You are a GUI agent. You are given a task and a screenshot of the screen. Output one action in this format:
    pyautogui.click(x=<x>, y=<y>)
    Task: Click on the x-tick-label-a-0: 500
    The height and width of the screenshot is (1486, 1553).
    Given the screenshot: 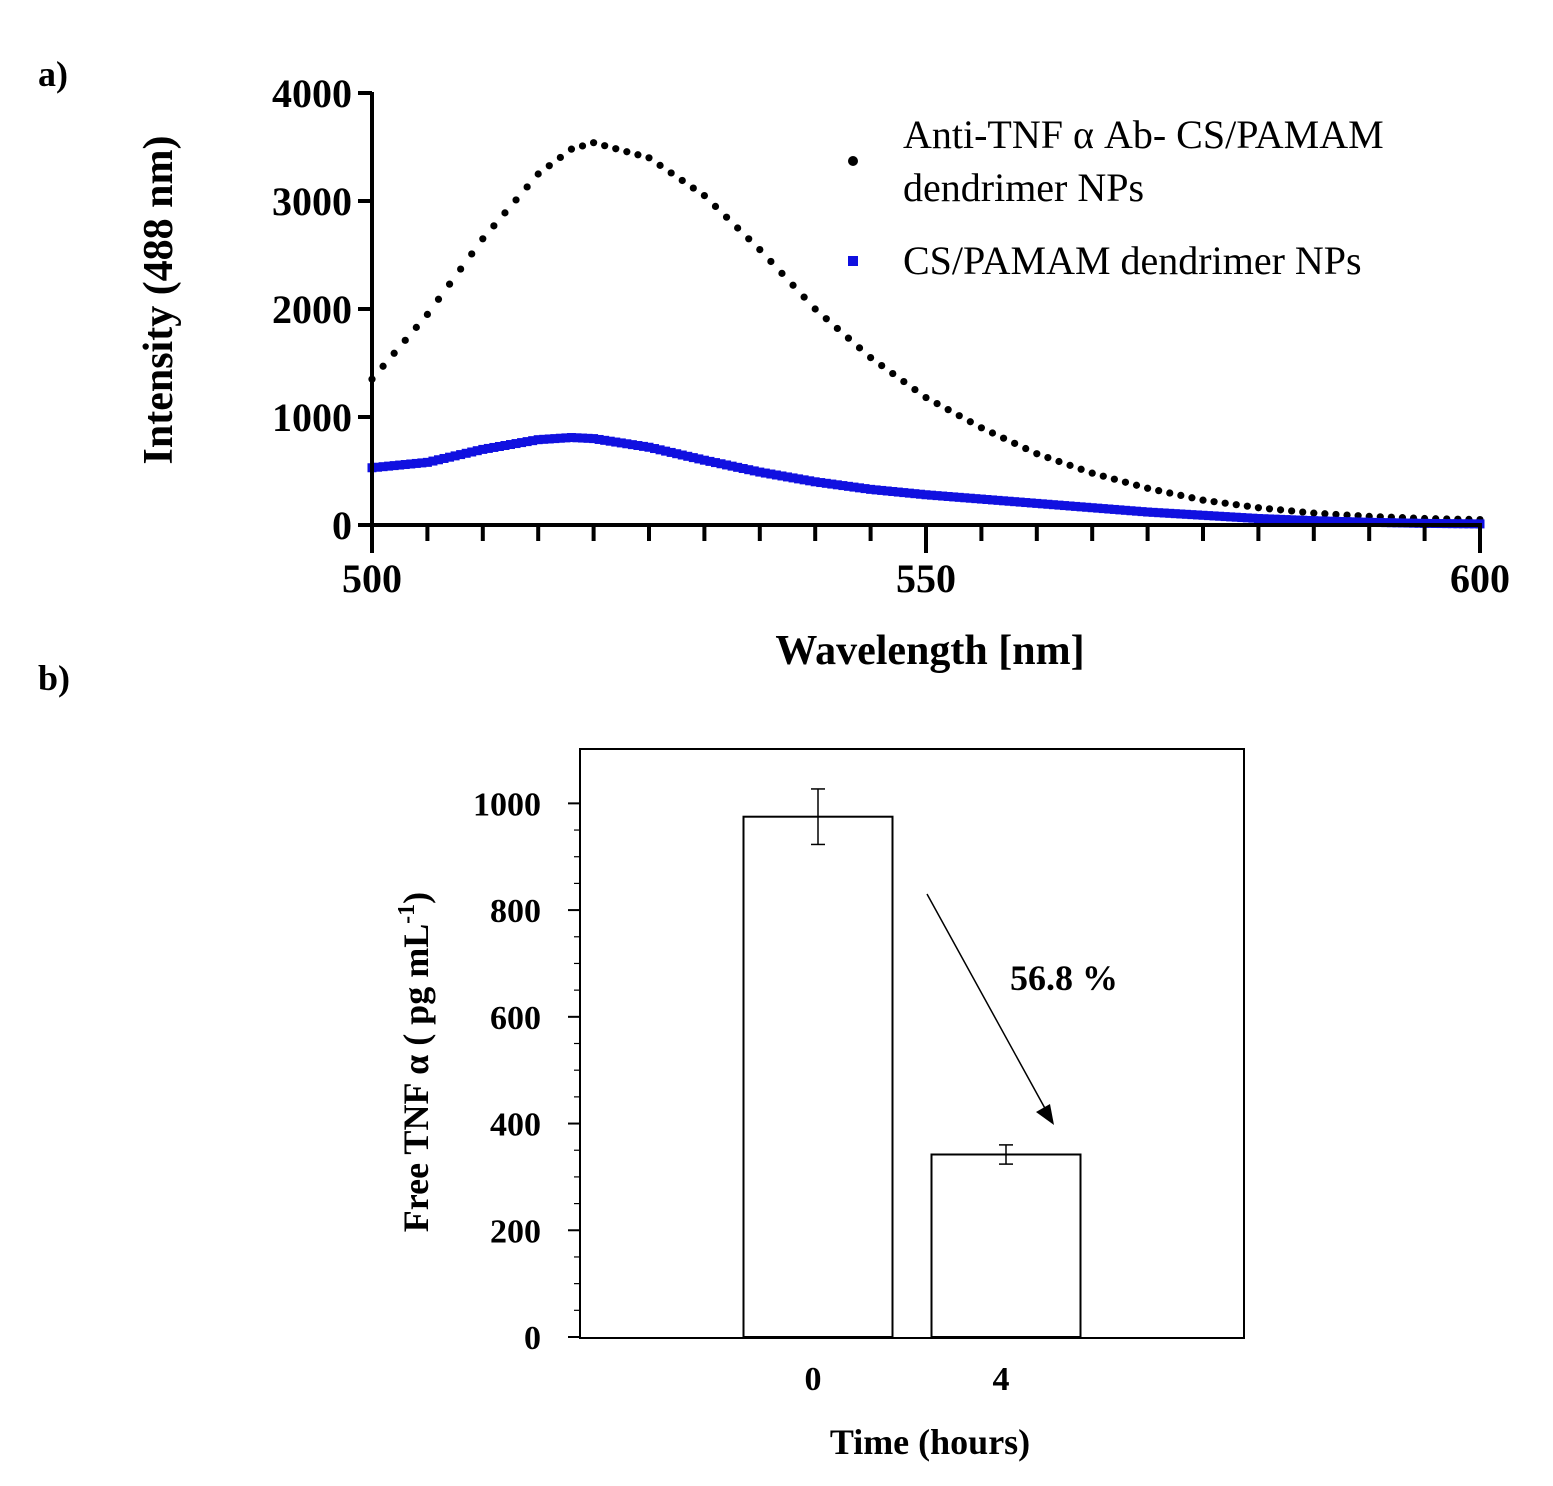 What is the action you would take?
    pyautogui.click(x=372, y=578)
    